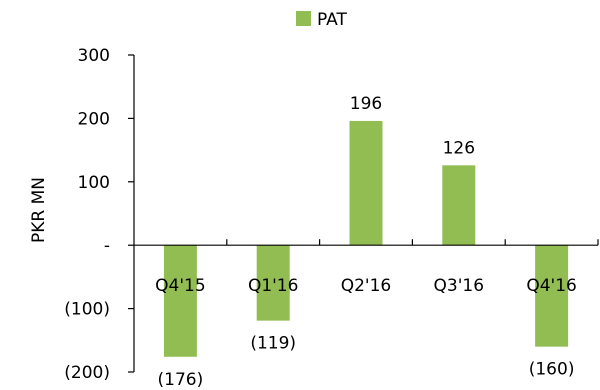  Describe the element at coordinates (551, 286) in the screenshot. I see `x-tick-label: Q4'16` at that location.